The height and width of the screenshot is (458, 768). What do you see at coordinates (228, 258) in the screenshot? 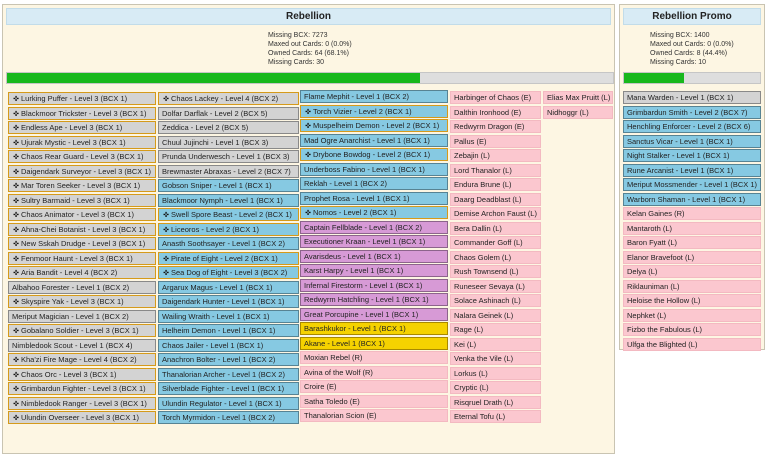
I see `card-pirate-of-eight: ✜ Pirate of Eight - Level 2 (BCX 1)` at bounding box center [228, 258].